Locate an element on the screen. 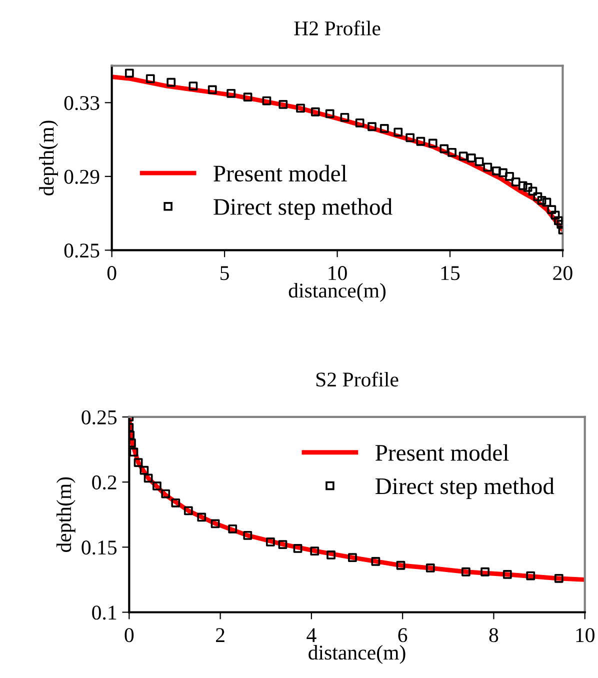  chart-title: H2 Profile is located at coordinates (337, 28).